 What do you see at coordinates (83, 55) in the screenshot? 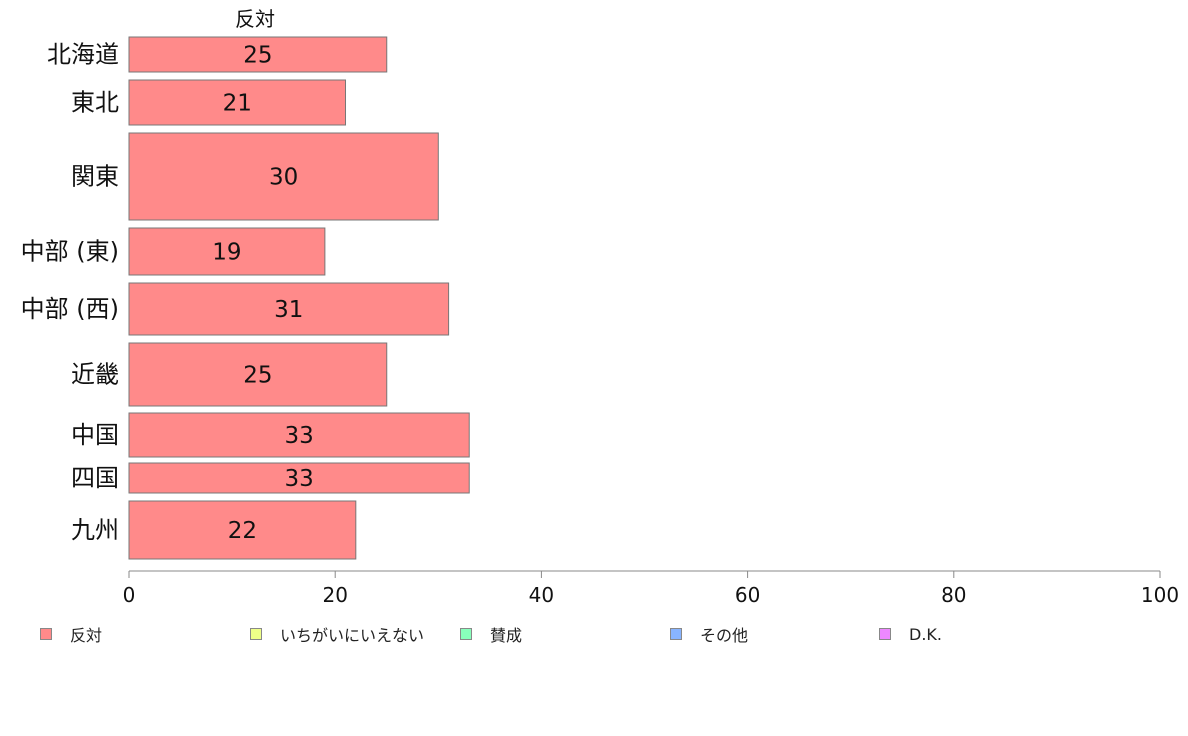
I see `category-label-0: 北海道` at bounding box center [83, 55].